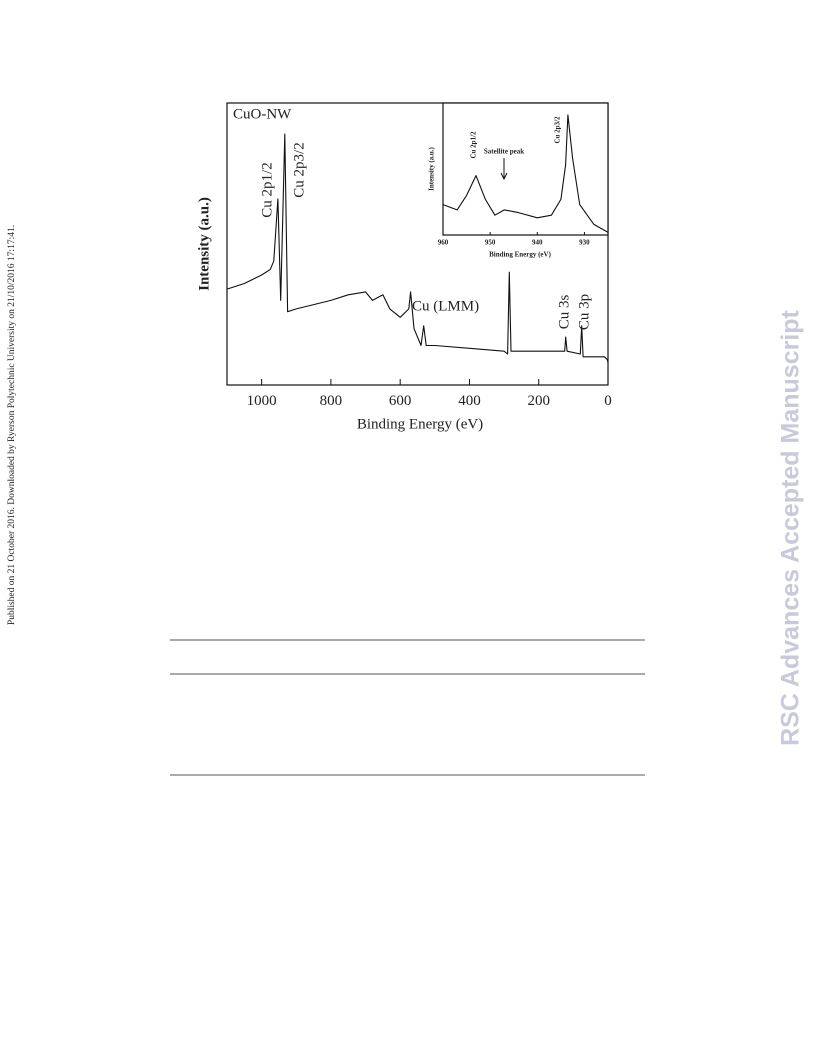 This screenshot has height=1056, width=816. Describe the element at coordinates (331, 401) in the screenshot. I see `x-tick-label: 800` at that location.